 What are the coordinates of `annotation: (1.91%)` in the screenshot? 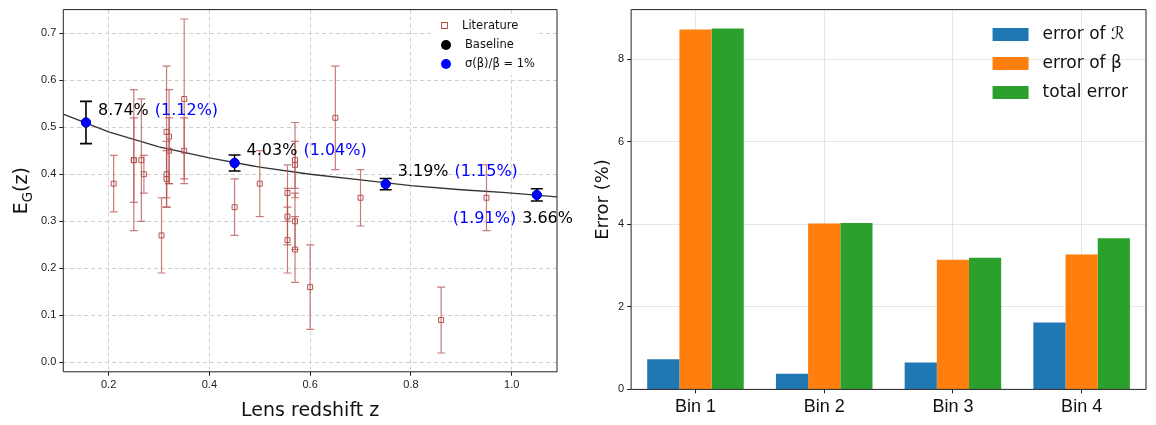 It's located at (484, 218).